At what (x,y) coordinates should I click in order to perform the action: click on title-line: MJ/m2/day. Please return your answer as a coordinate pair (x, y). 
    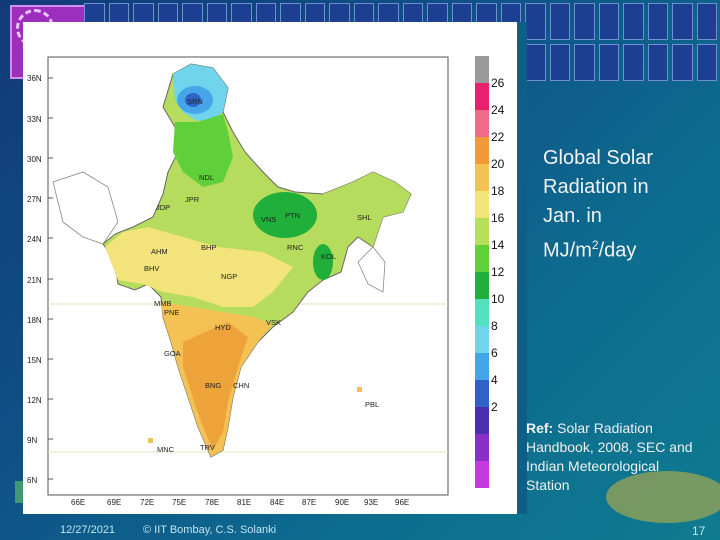
    Looking at the image, I should click on (590, 250).